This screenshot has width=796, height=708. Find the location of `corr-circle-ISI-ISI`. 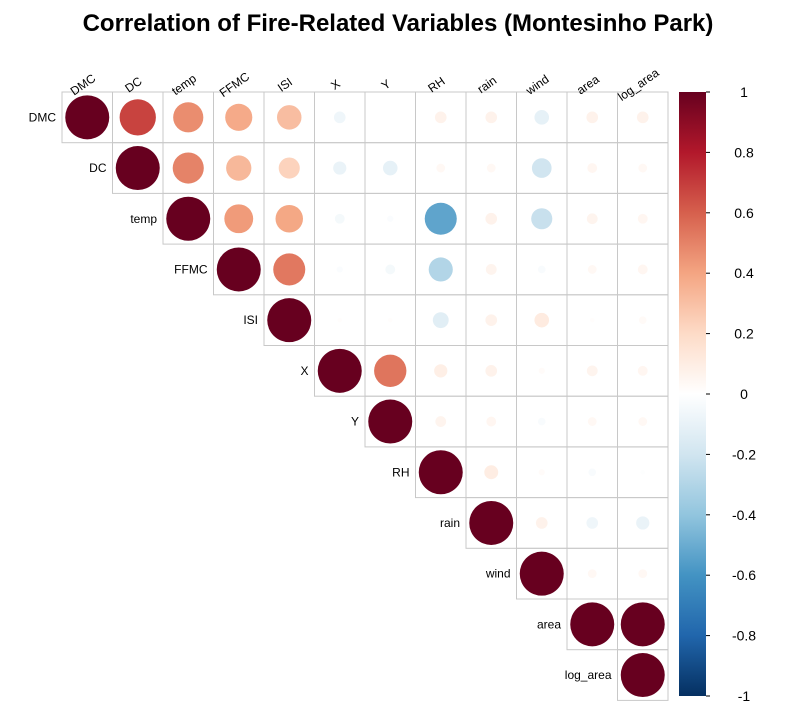

corr-circle-ISI-ISI is located at coordinates (289, 320).